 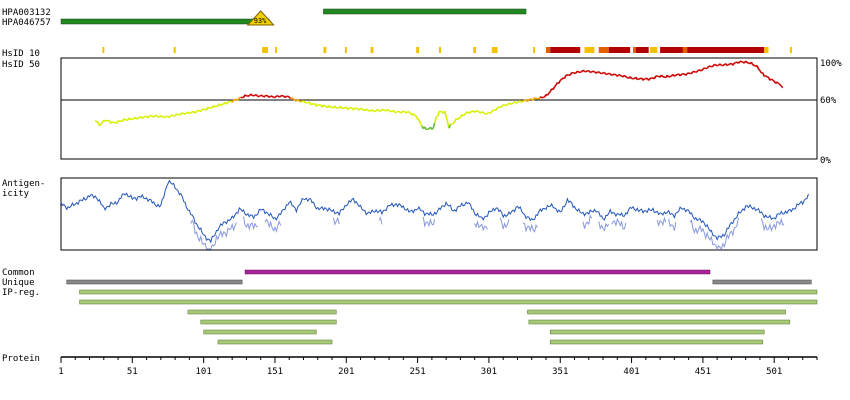 What do you see at coordinates (23, 184) in the screenshot?
I see `antigenicity-label-line1: Antigen-` at bounding box center [23, 184].